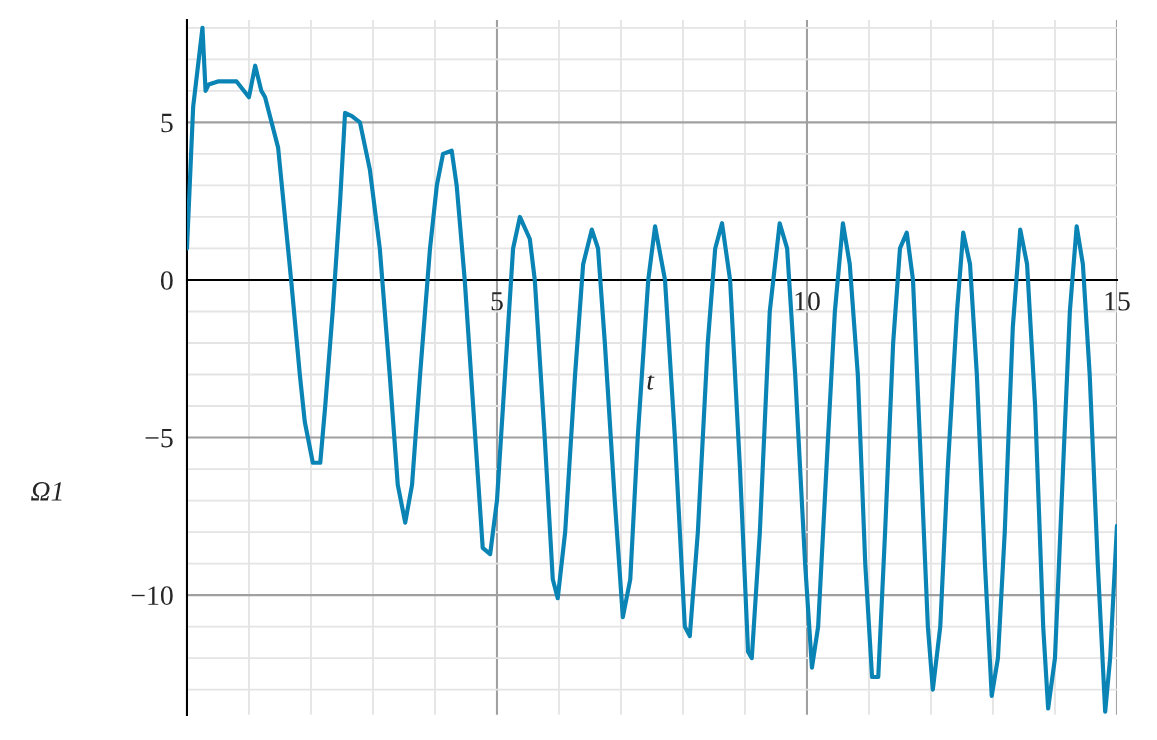 The height and width of the screenshot is (740, 1157). What do you see at coordinates (651, 381) in the screenshot?
I see `x-axis-title: t` at bounding box center [651, 381].